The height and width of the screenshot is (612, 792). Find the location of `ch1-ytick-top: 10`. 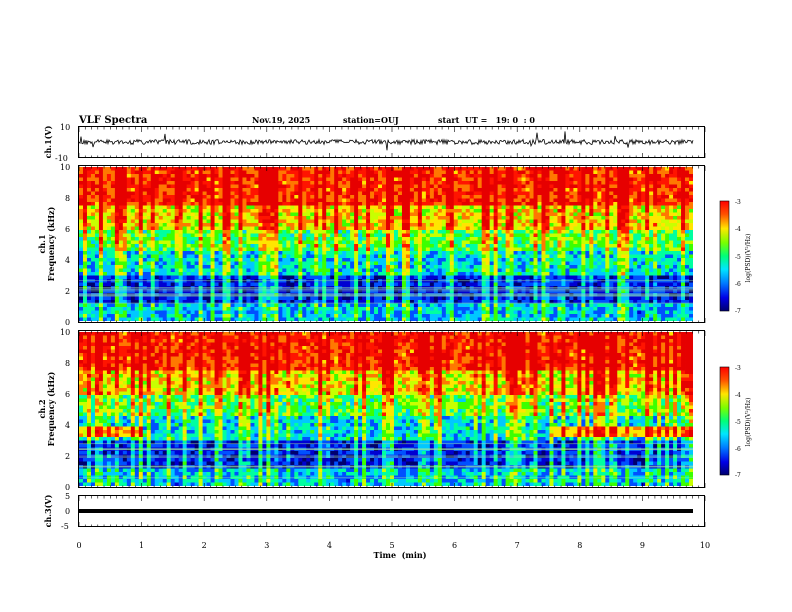

ch1-ytick-top: 10 is located at coordinates (65, 127).